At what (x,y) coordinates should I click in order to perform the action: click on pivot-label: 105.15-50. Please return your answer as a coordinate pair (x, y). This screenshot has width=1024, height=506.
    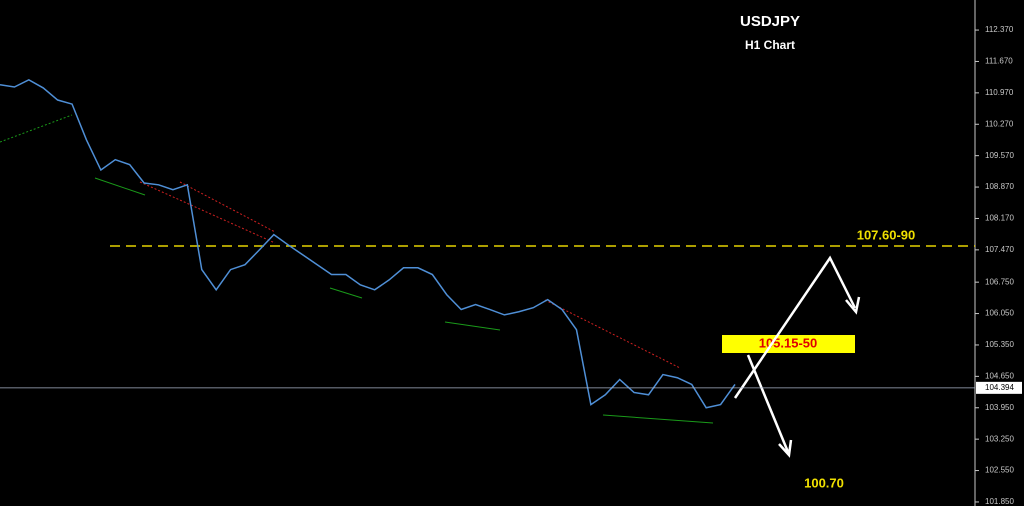
    Looking at the image, I should click on (788, 342).